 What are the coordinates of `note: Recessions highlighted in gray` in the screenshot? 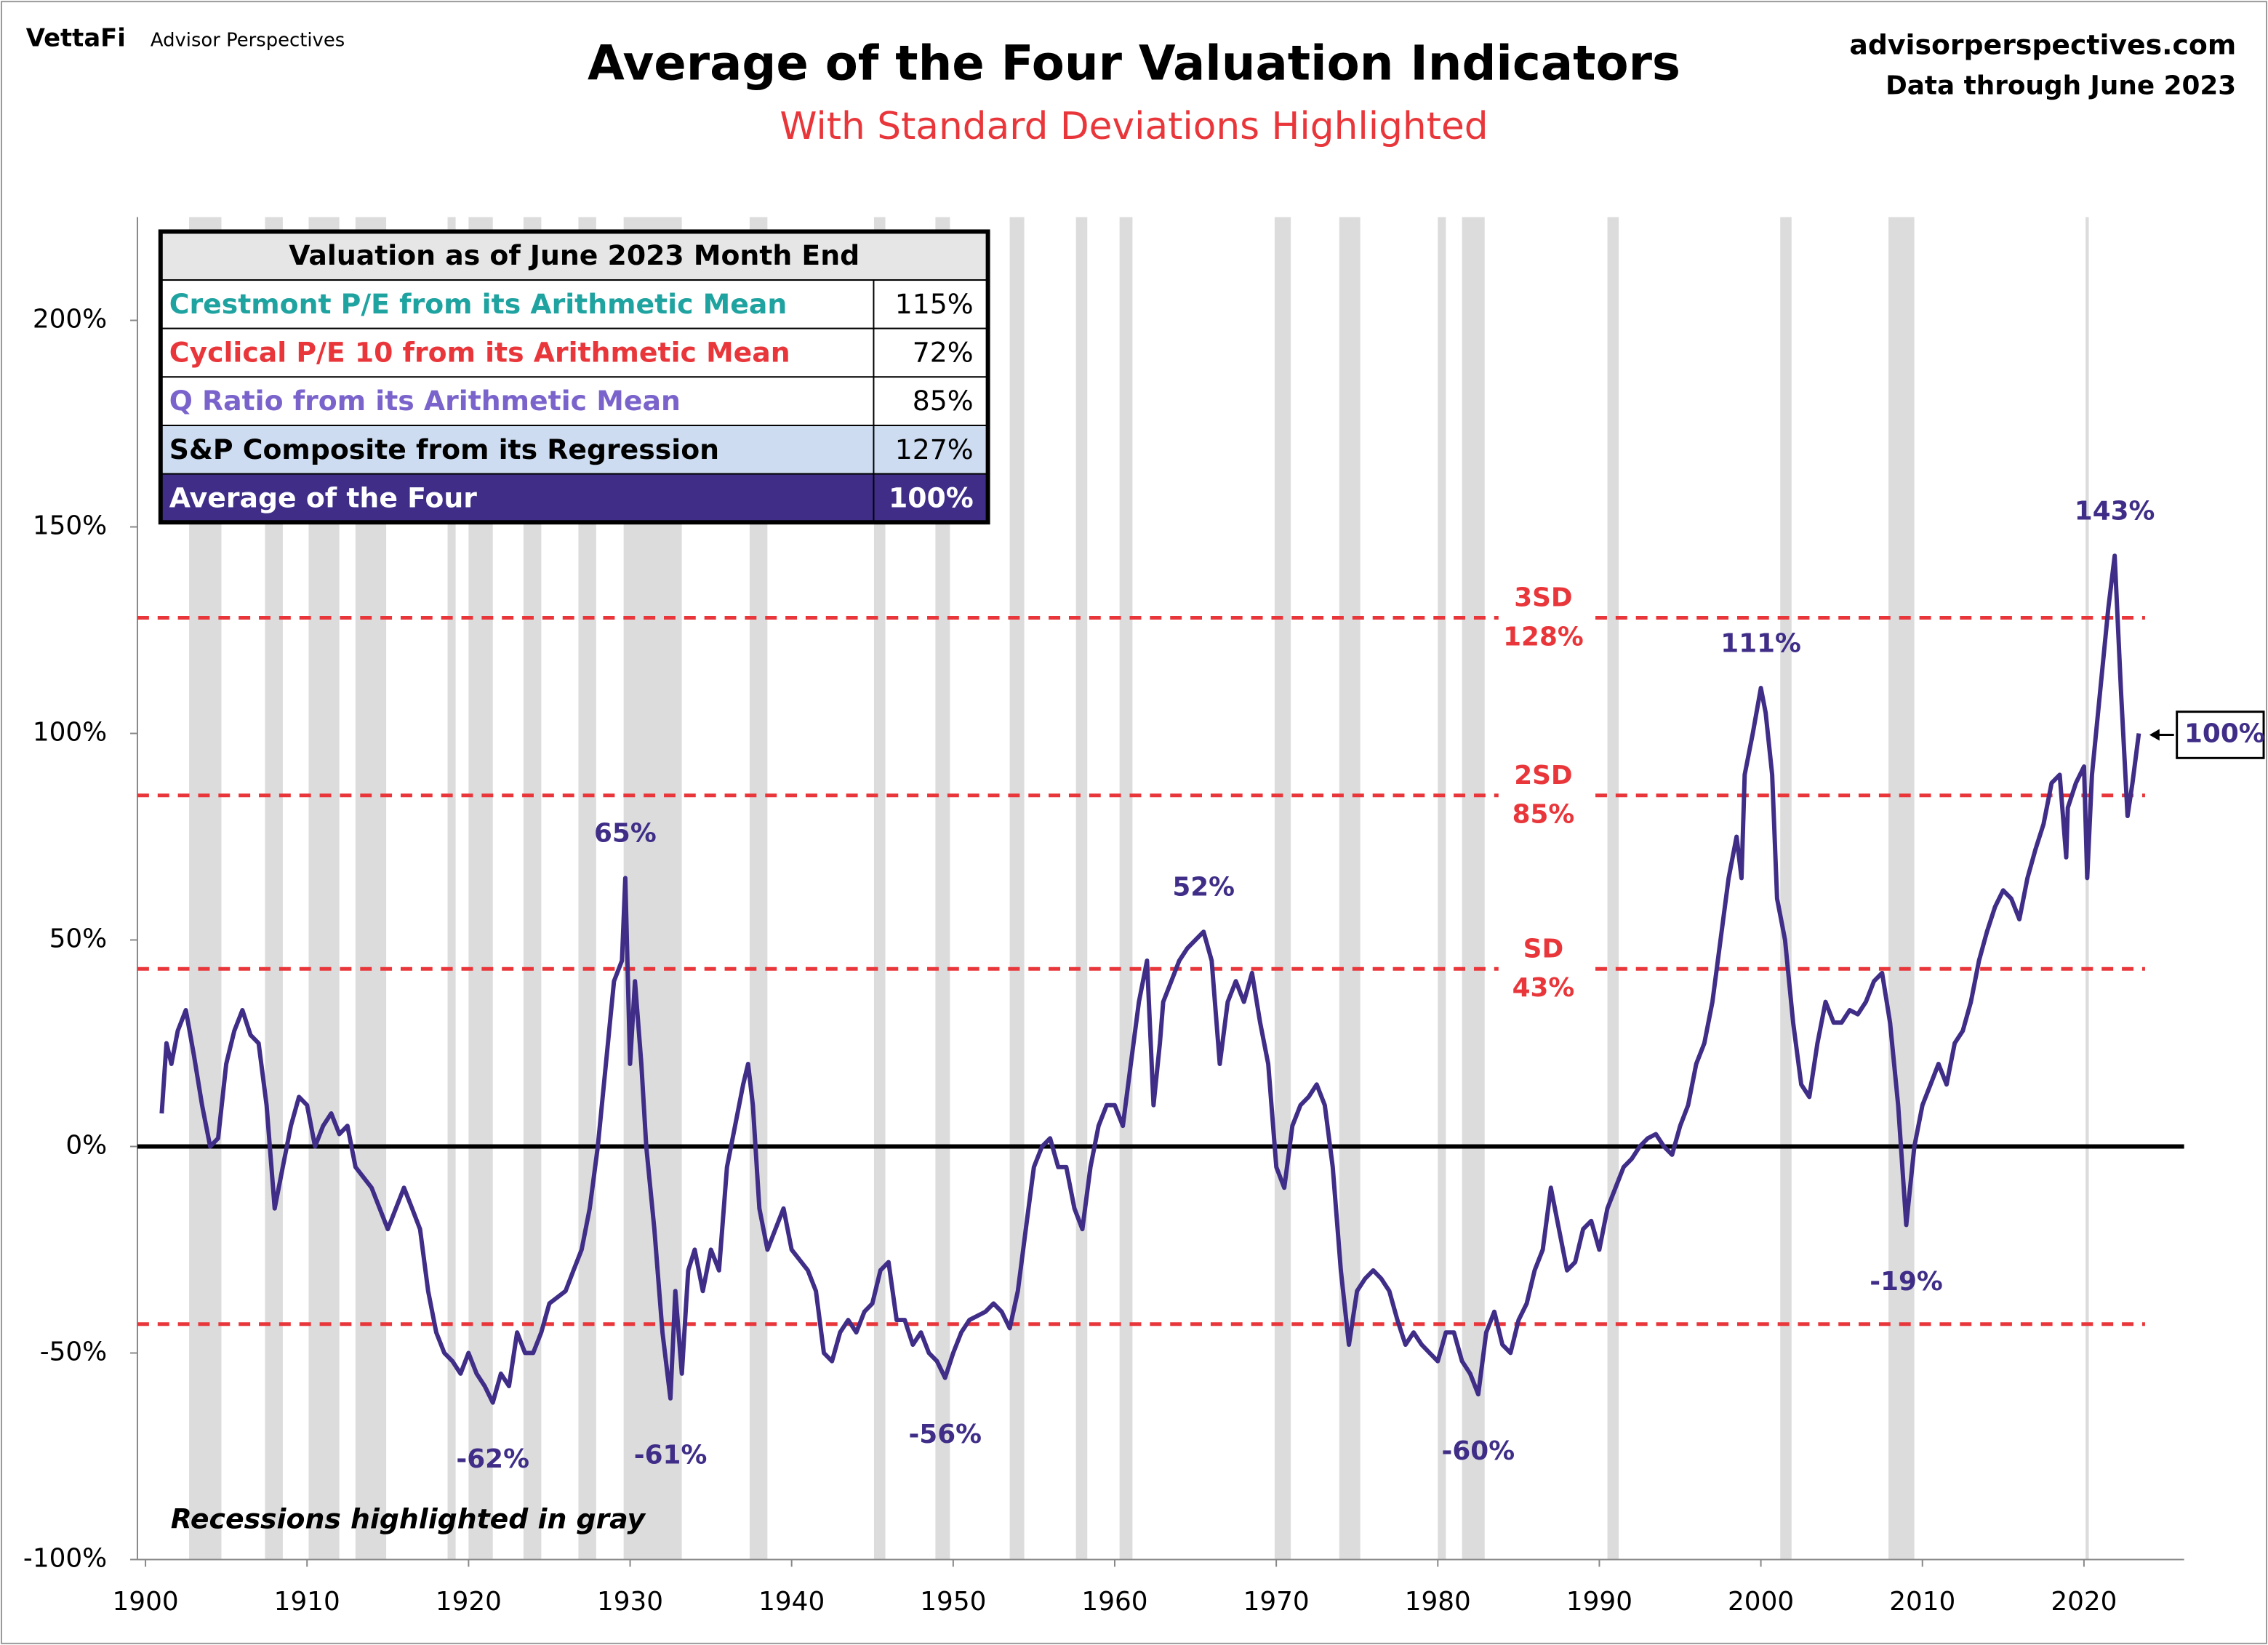 It's located at (408, 1518).